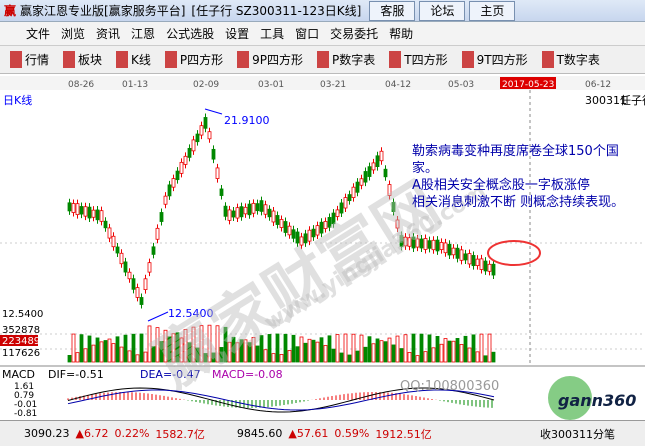  I want to click on menu-item: 资讯, so click(108, 34).